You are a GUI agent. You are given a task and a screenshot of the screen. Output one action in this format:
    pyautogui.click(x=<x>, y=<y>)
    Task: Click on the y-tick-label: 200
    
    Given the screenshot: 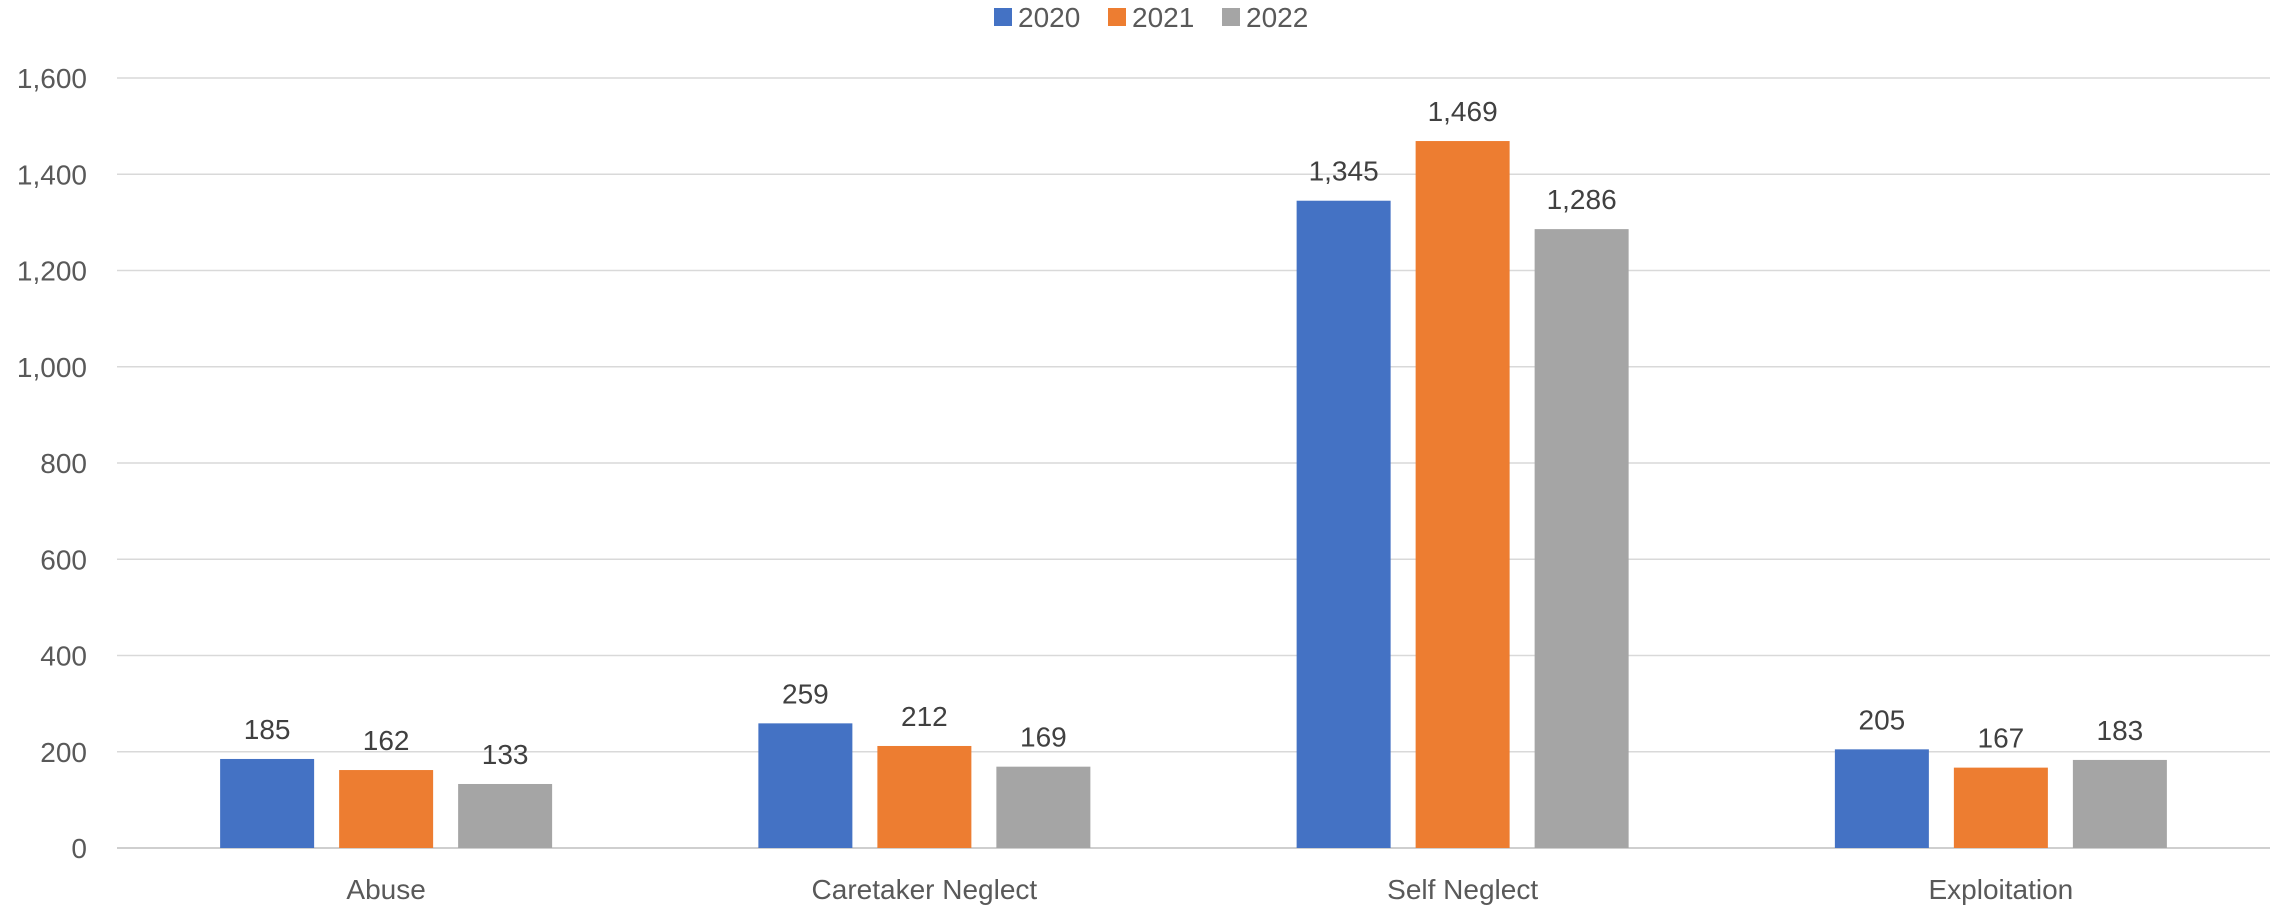 What is the action you would take?
    pyautogui.click(x=63, y=752)
    